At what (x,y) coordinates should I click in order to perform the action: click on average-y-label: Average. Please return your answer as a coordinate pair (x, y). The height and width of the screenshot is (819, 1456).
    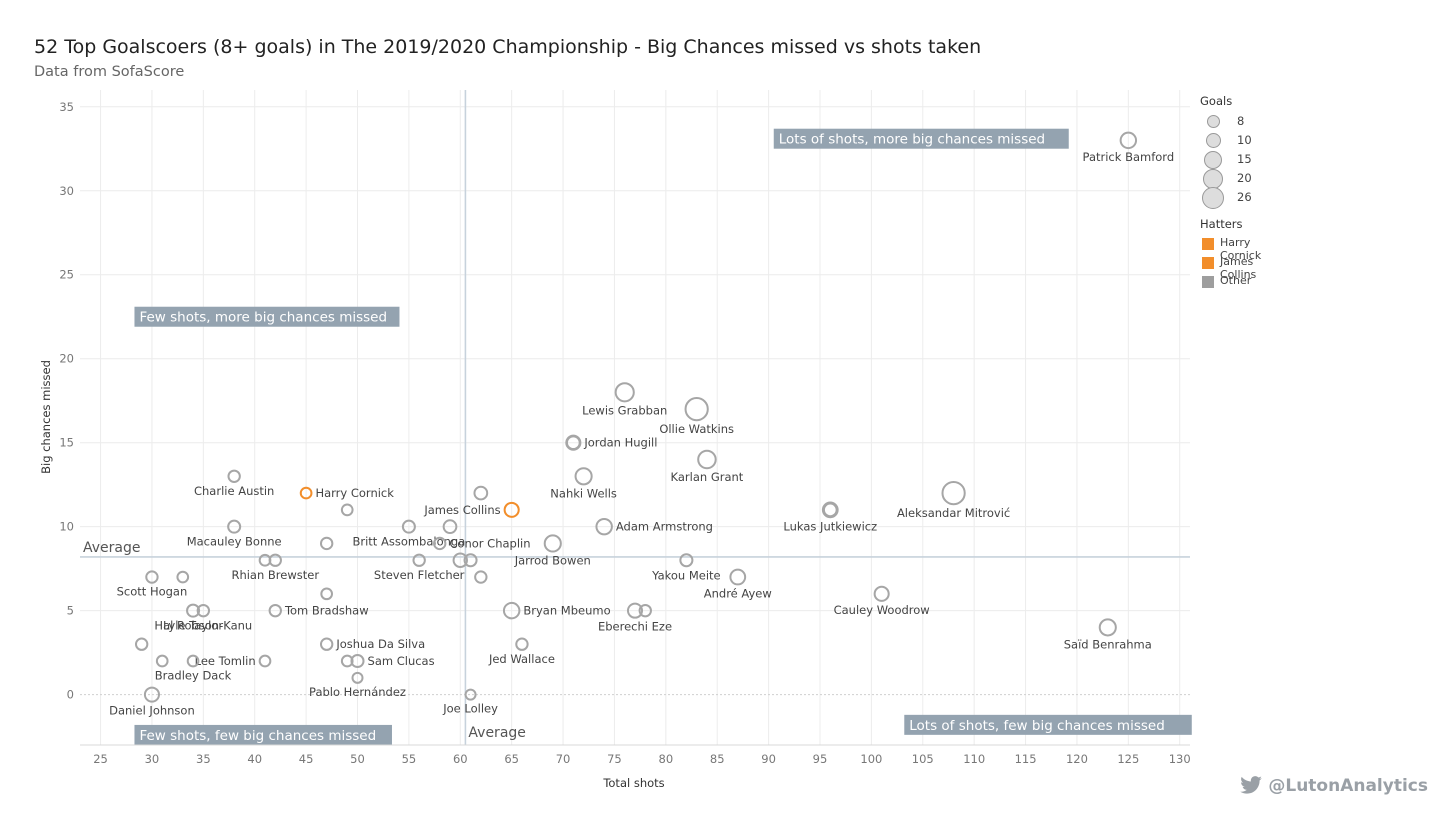
    Looking at the image, I should click on (112, 548).